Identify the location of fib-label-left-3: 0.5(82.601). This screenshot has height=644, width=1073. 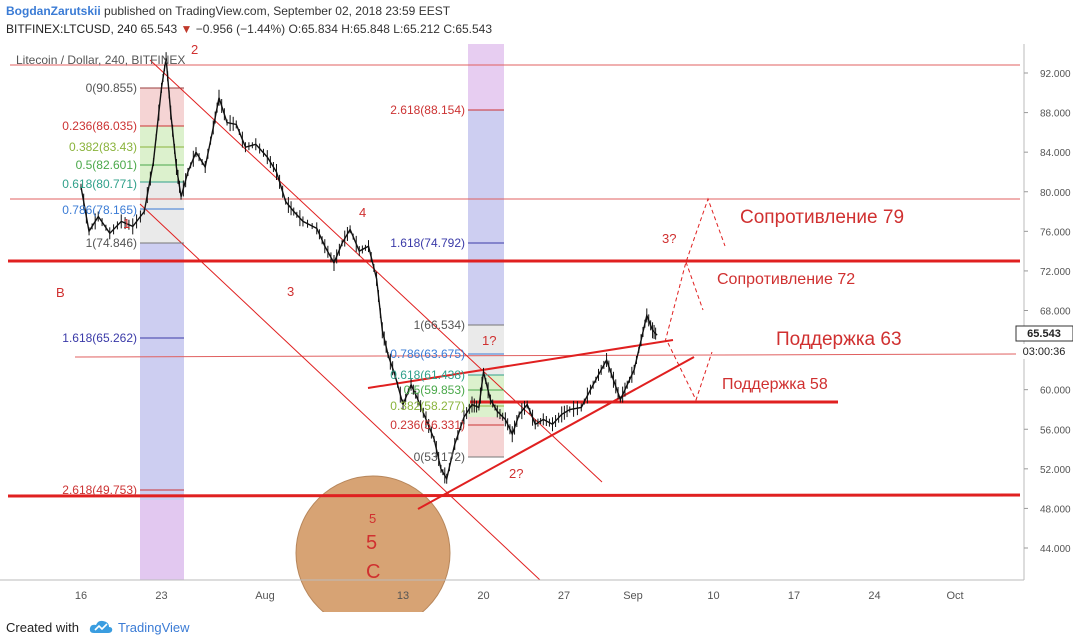
(106, 165).